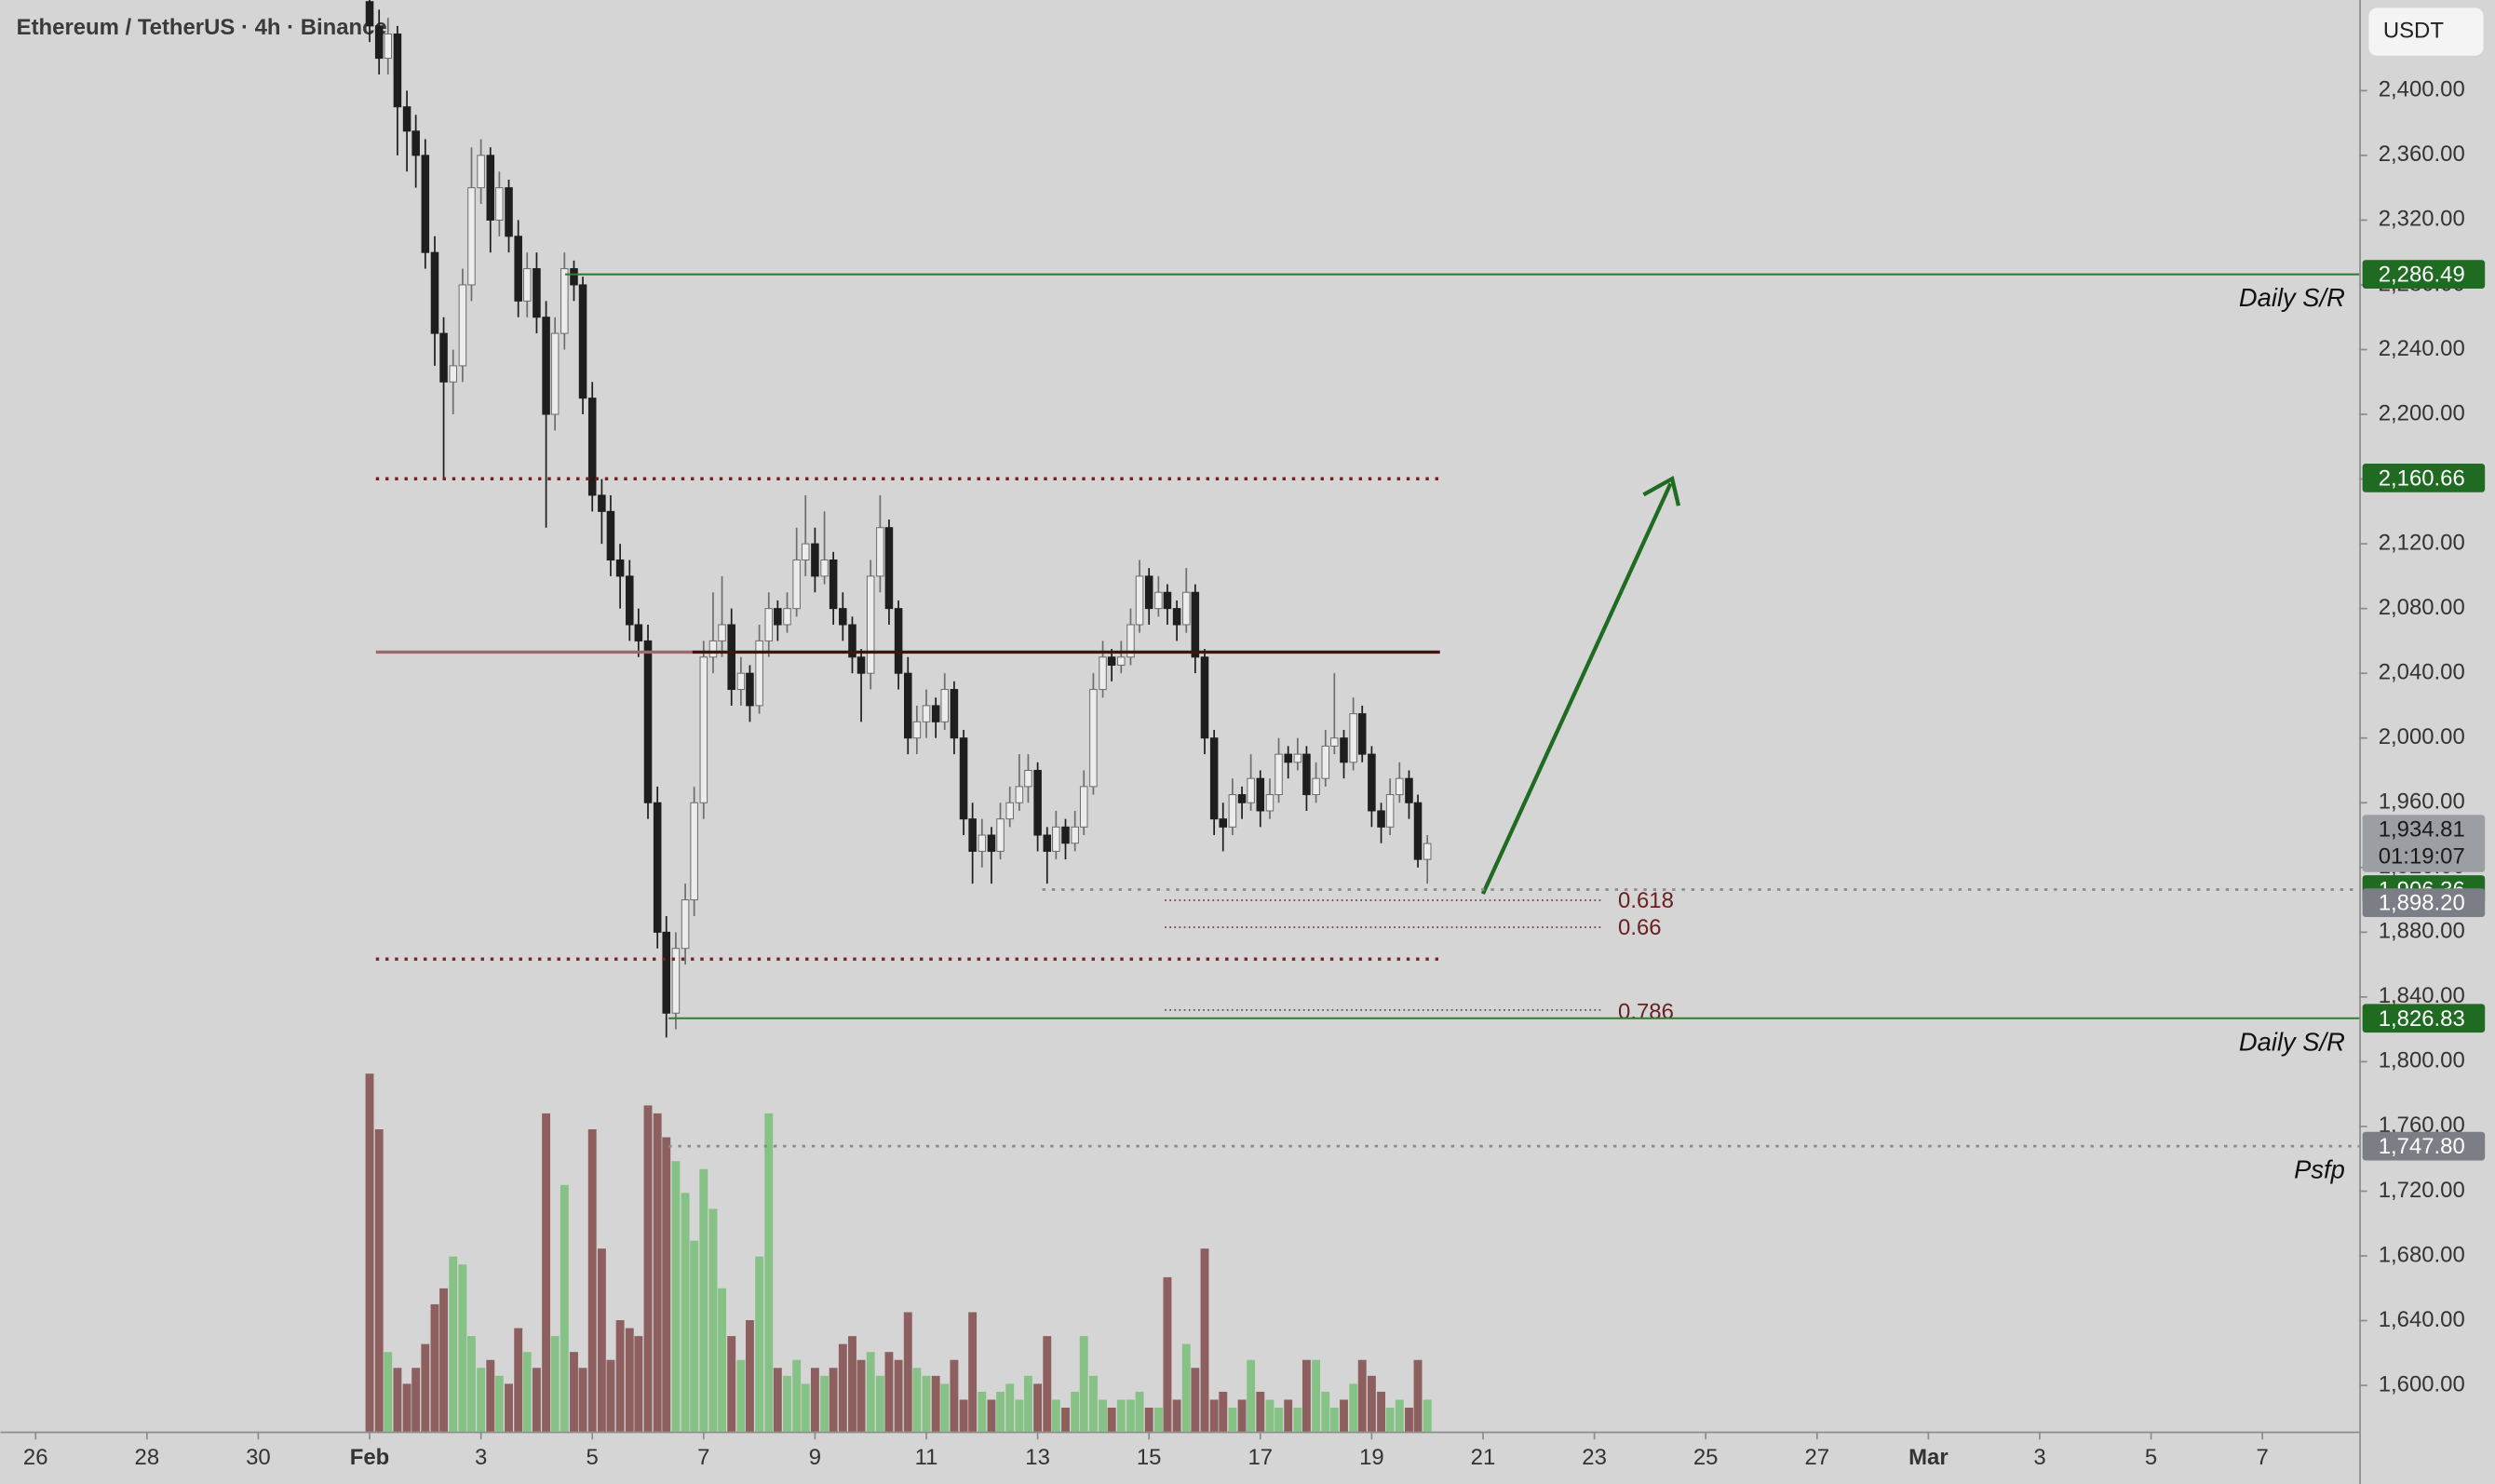  What do you see at coordinates (2422, 607) in the screenshot?
I see `y-tick-label: 2,080.00` at bounding box center [2422, 607].